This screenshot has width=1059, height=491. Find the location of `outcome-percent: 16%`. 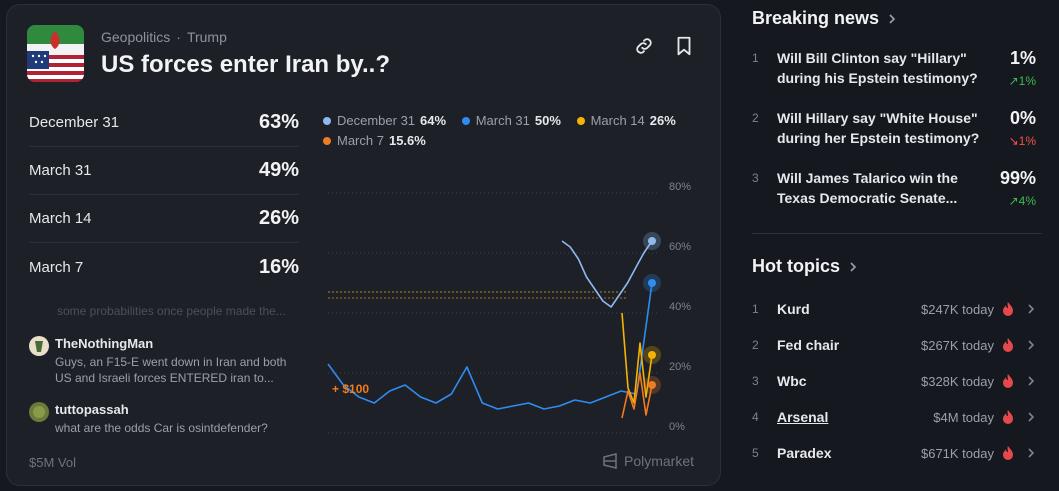

outcome-percent: 16% is located at coordinates (278, 266).